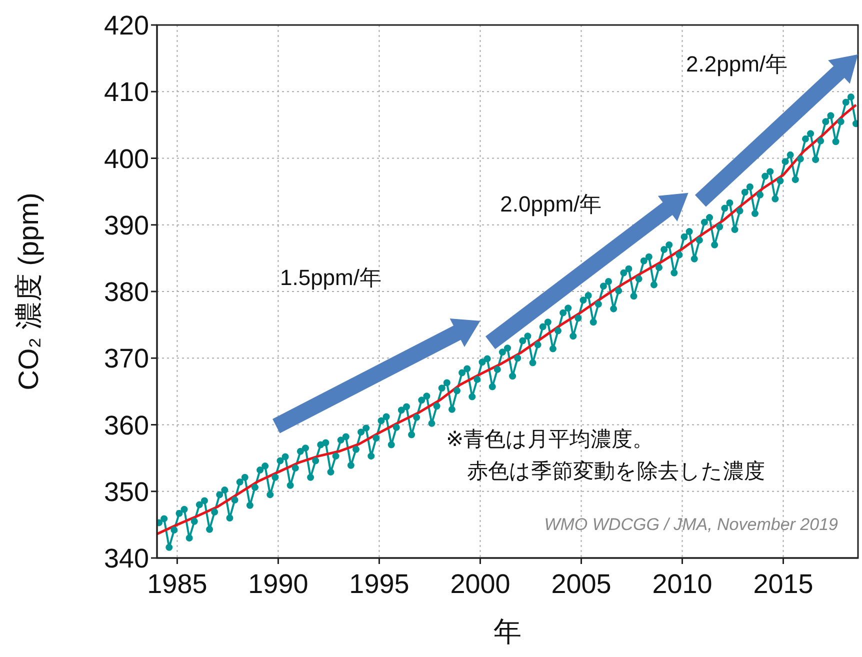 This screenshot has height=657, width=862. What do you see at coordinates (126, 159) in the screenshot?
I see `y-tick-label: 400` at bounding box center [126, 159].